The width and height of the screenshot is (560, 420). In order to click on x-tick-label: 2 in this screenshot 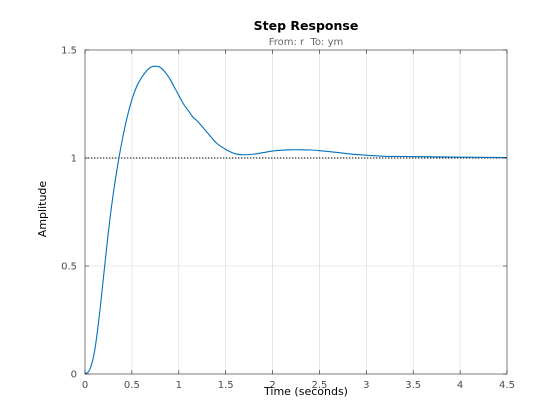, I will do `click(272, 385)`.